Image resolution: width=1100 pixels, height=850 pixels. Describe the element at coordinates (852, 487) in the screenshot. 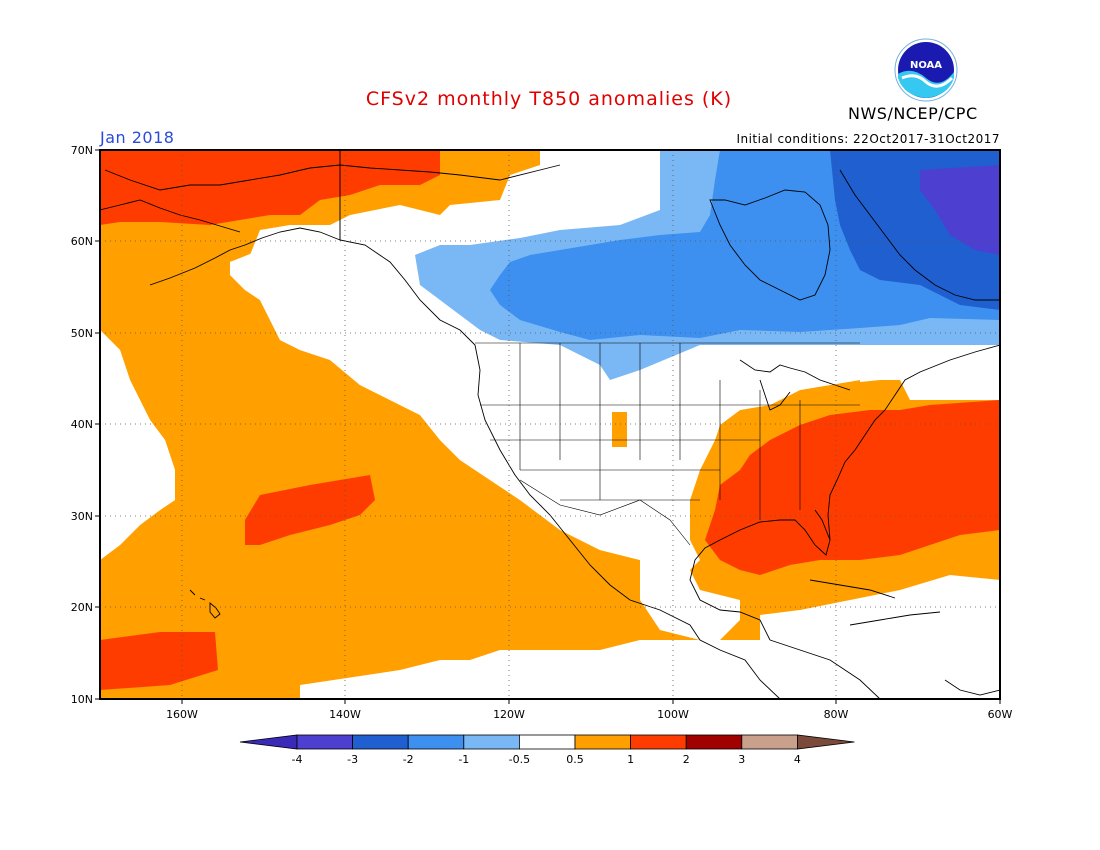

I see `warm-anomaly-eastern-us` at that location.